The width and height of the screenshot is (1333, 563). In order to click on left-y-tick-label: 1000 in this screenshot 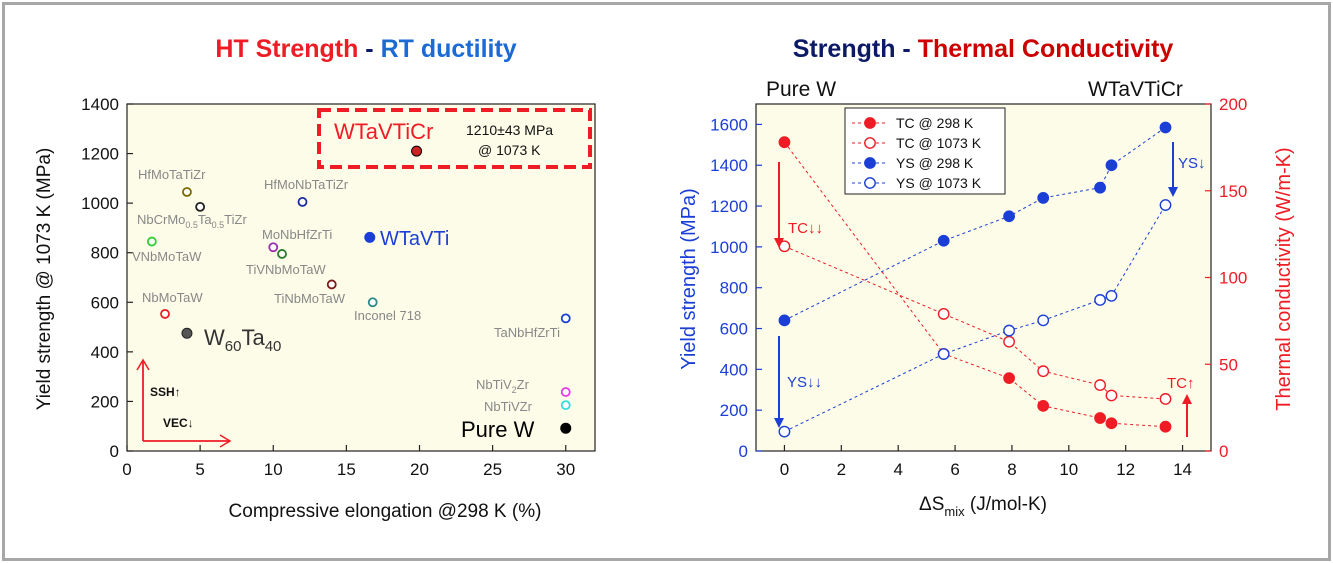, I will do `click(100, 203)`.